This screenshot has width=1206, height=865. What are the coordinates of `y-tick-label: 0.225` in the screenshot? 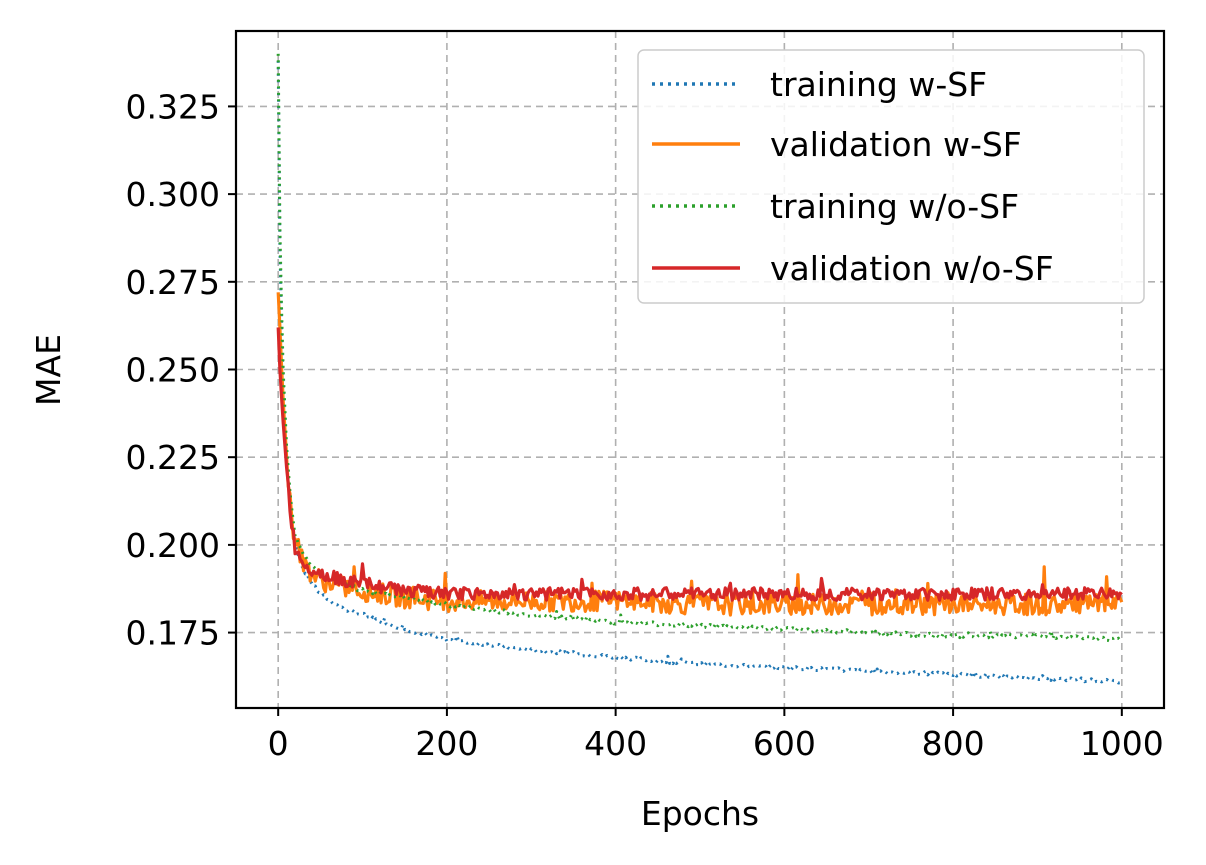 It's located at (173, 457).